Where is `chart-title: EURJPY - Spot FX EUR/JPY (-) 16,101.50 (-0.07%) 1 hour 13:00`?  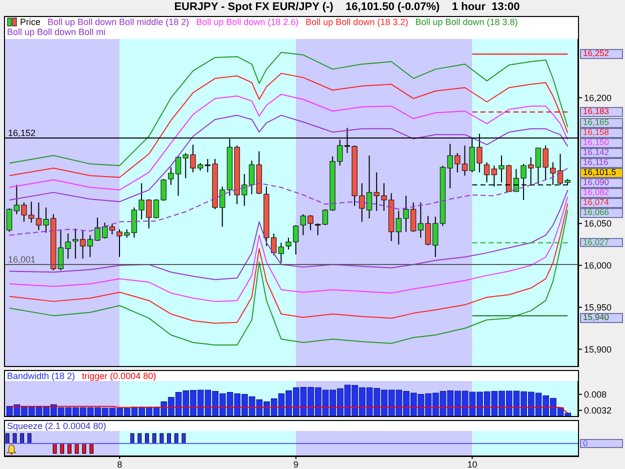
chart-title: EURJPY - Spot FX EUR/JPY (-) 16,101.50 (-0.07%) 1 hour 13:00 is located at coordinates (347, 7).